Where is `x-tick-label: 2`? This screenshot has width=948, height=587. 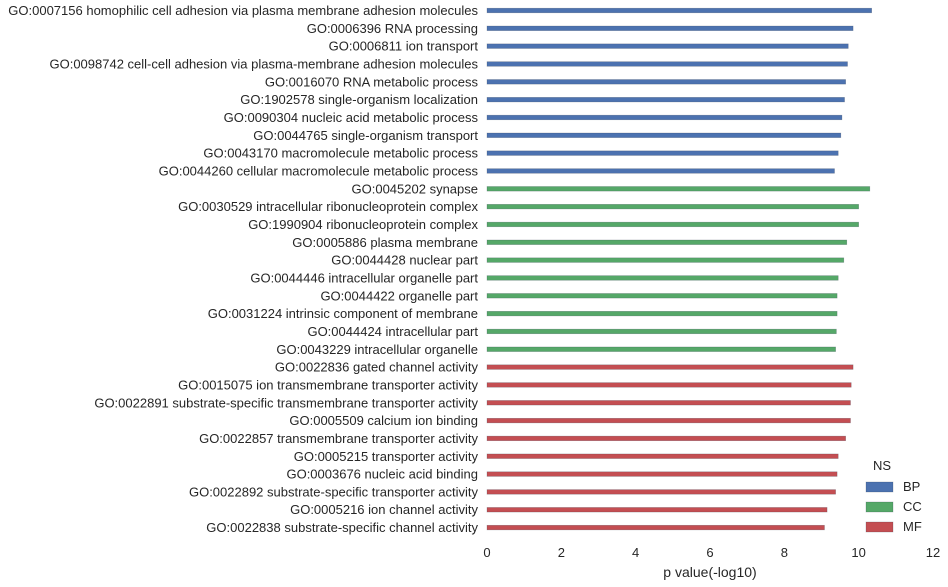 x-tick-label: 2 is located at coordinates (561, 552).